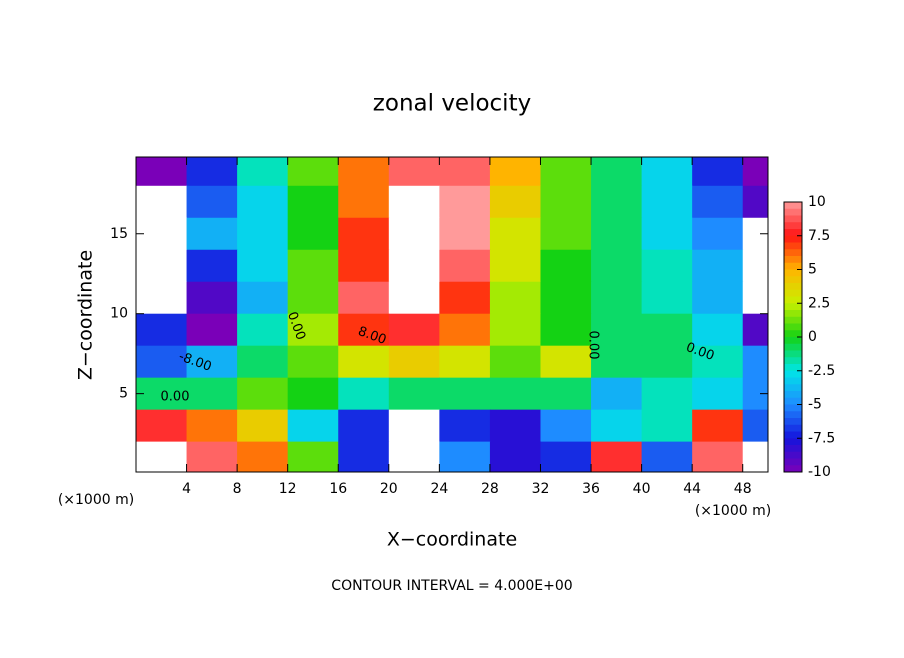  Describe the element at coordinates (389, 489) in the screenshot. I see `x-tick-label: 20` at that location.